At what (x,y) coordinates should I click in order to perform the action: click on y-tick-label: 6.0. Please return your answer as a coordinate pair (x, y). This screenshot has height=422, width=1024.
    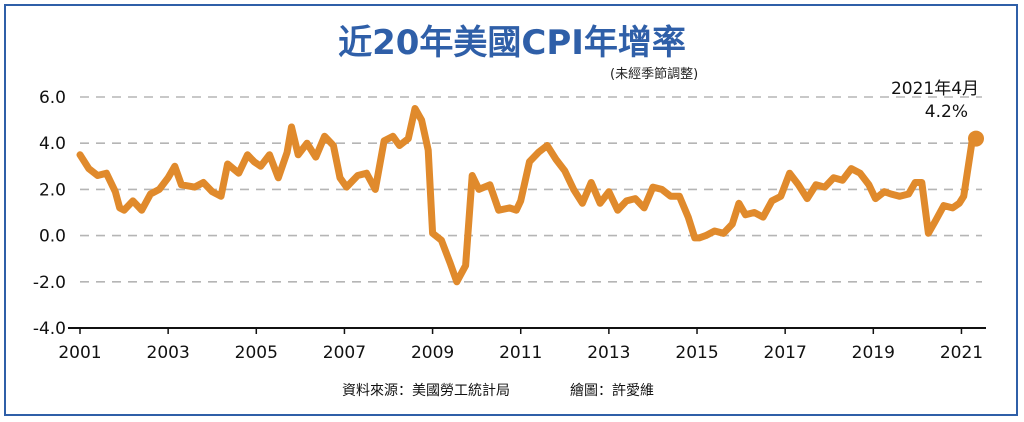
    Looking at the image, I should click on (52, 98).